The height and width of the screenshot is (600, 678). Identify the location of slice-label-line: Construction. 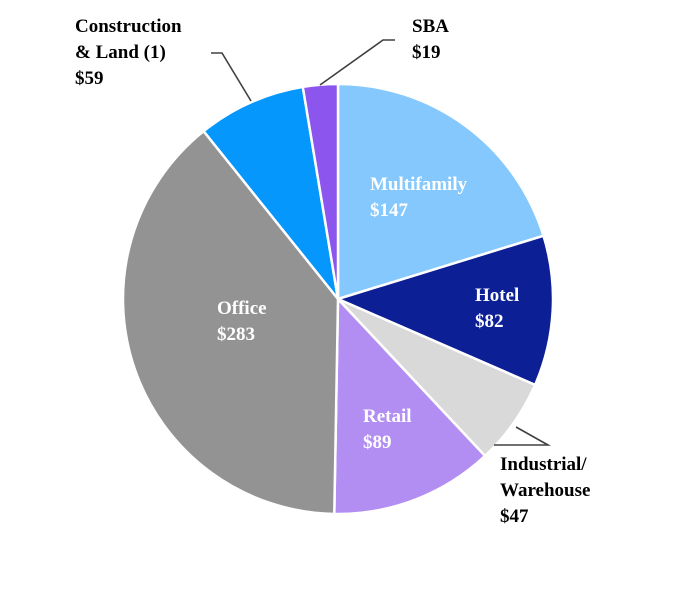
(128, 26).